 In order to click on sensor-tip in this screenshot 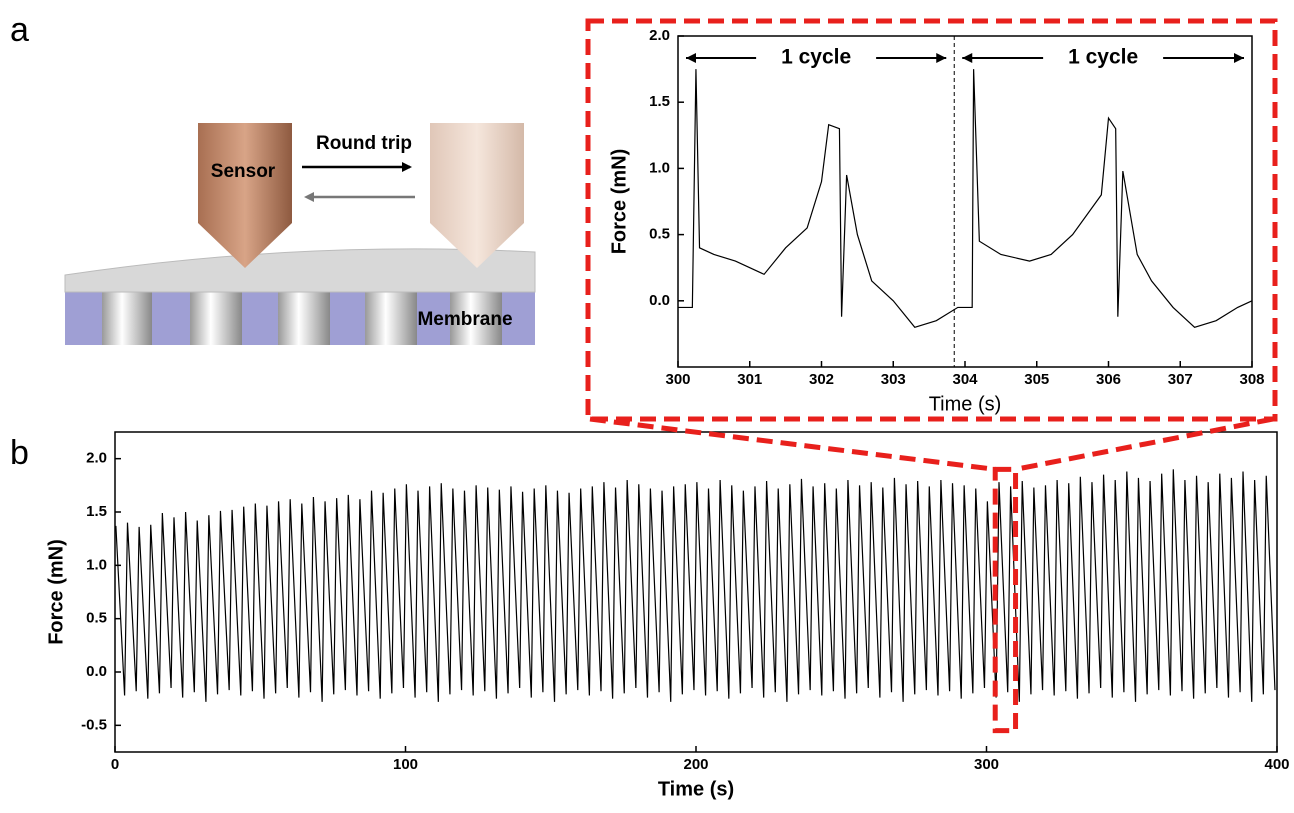, I will do `click(245, 245)`.